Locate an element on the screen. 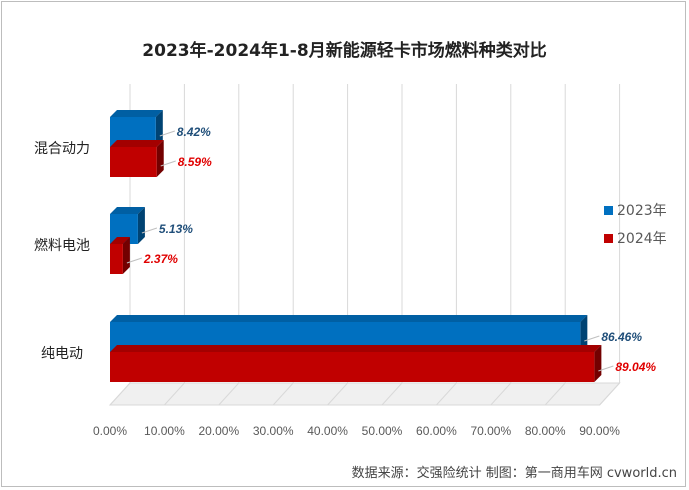 The width and height of the screenshot is (689, 490). data-label: 2.37% is located at coordinates (160, 259).